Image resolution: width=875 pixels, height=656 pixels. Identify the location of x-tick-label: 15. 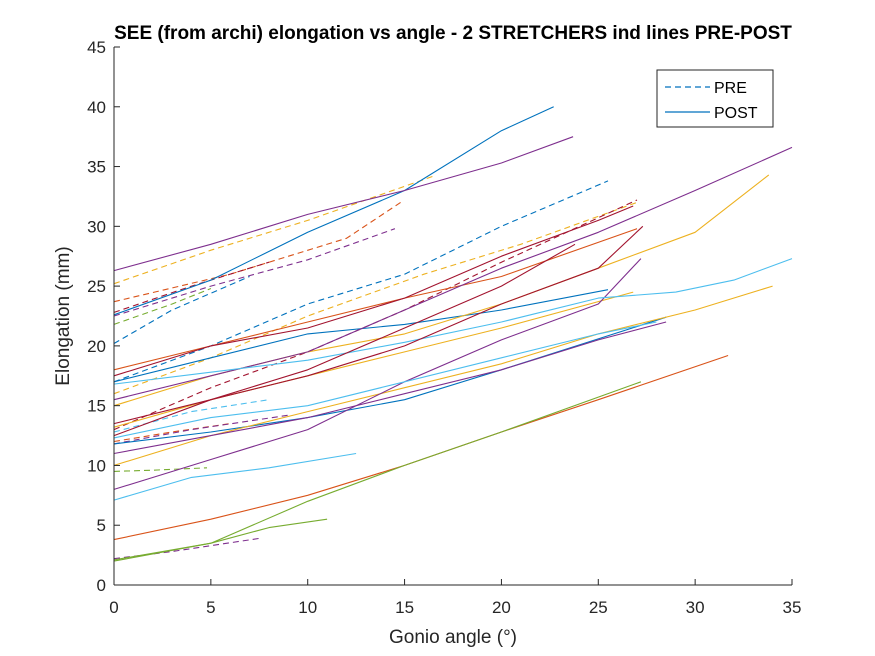
(404, 607).